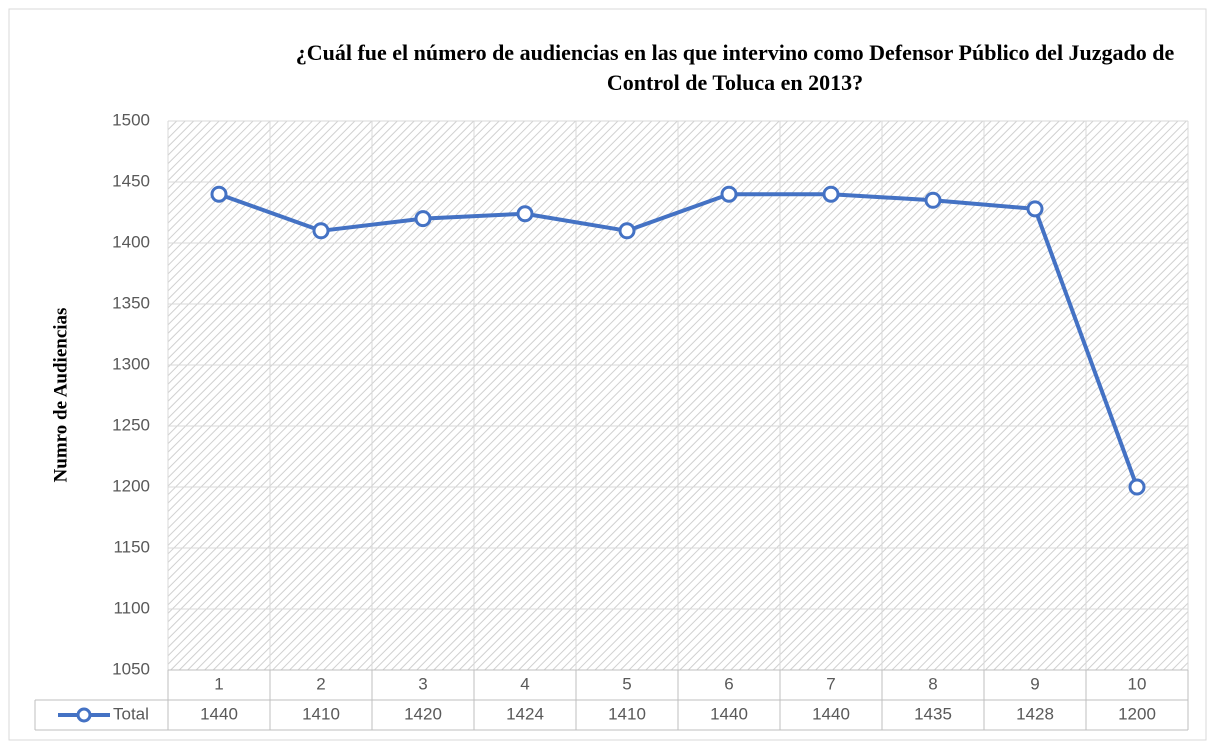 Image resolution: width=1215 pixels, height=747 pixels. Describe the element at coordinates (525, 713) in the screenshot. I see `table-value: 1424` at that location.